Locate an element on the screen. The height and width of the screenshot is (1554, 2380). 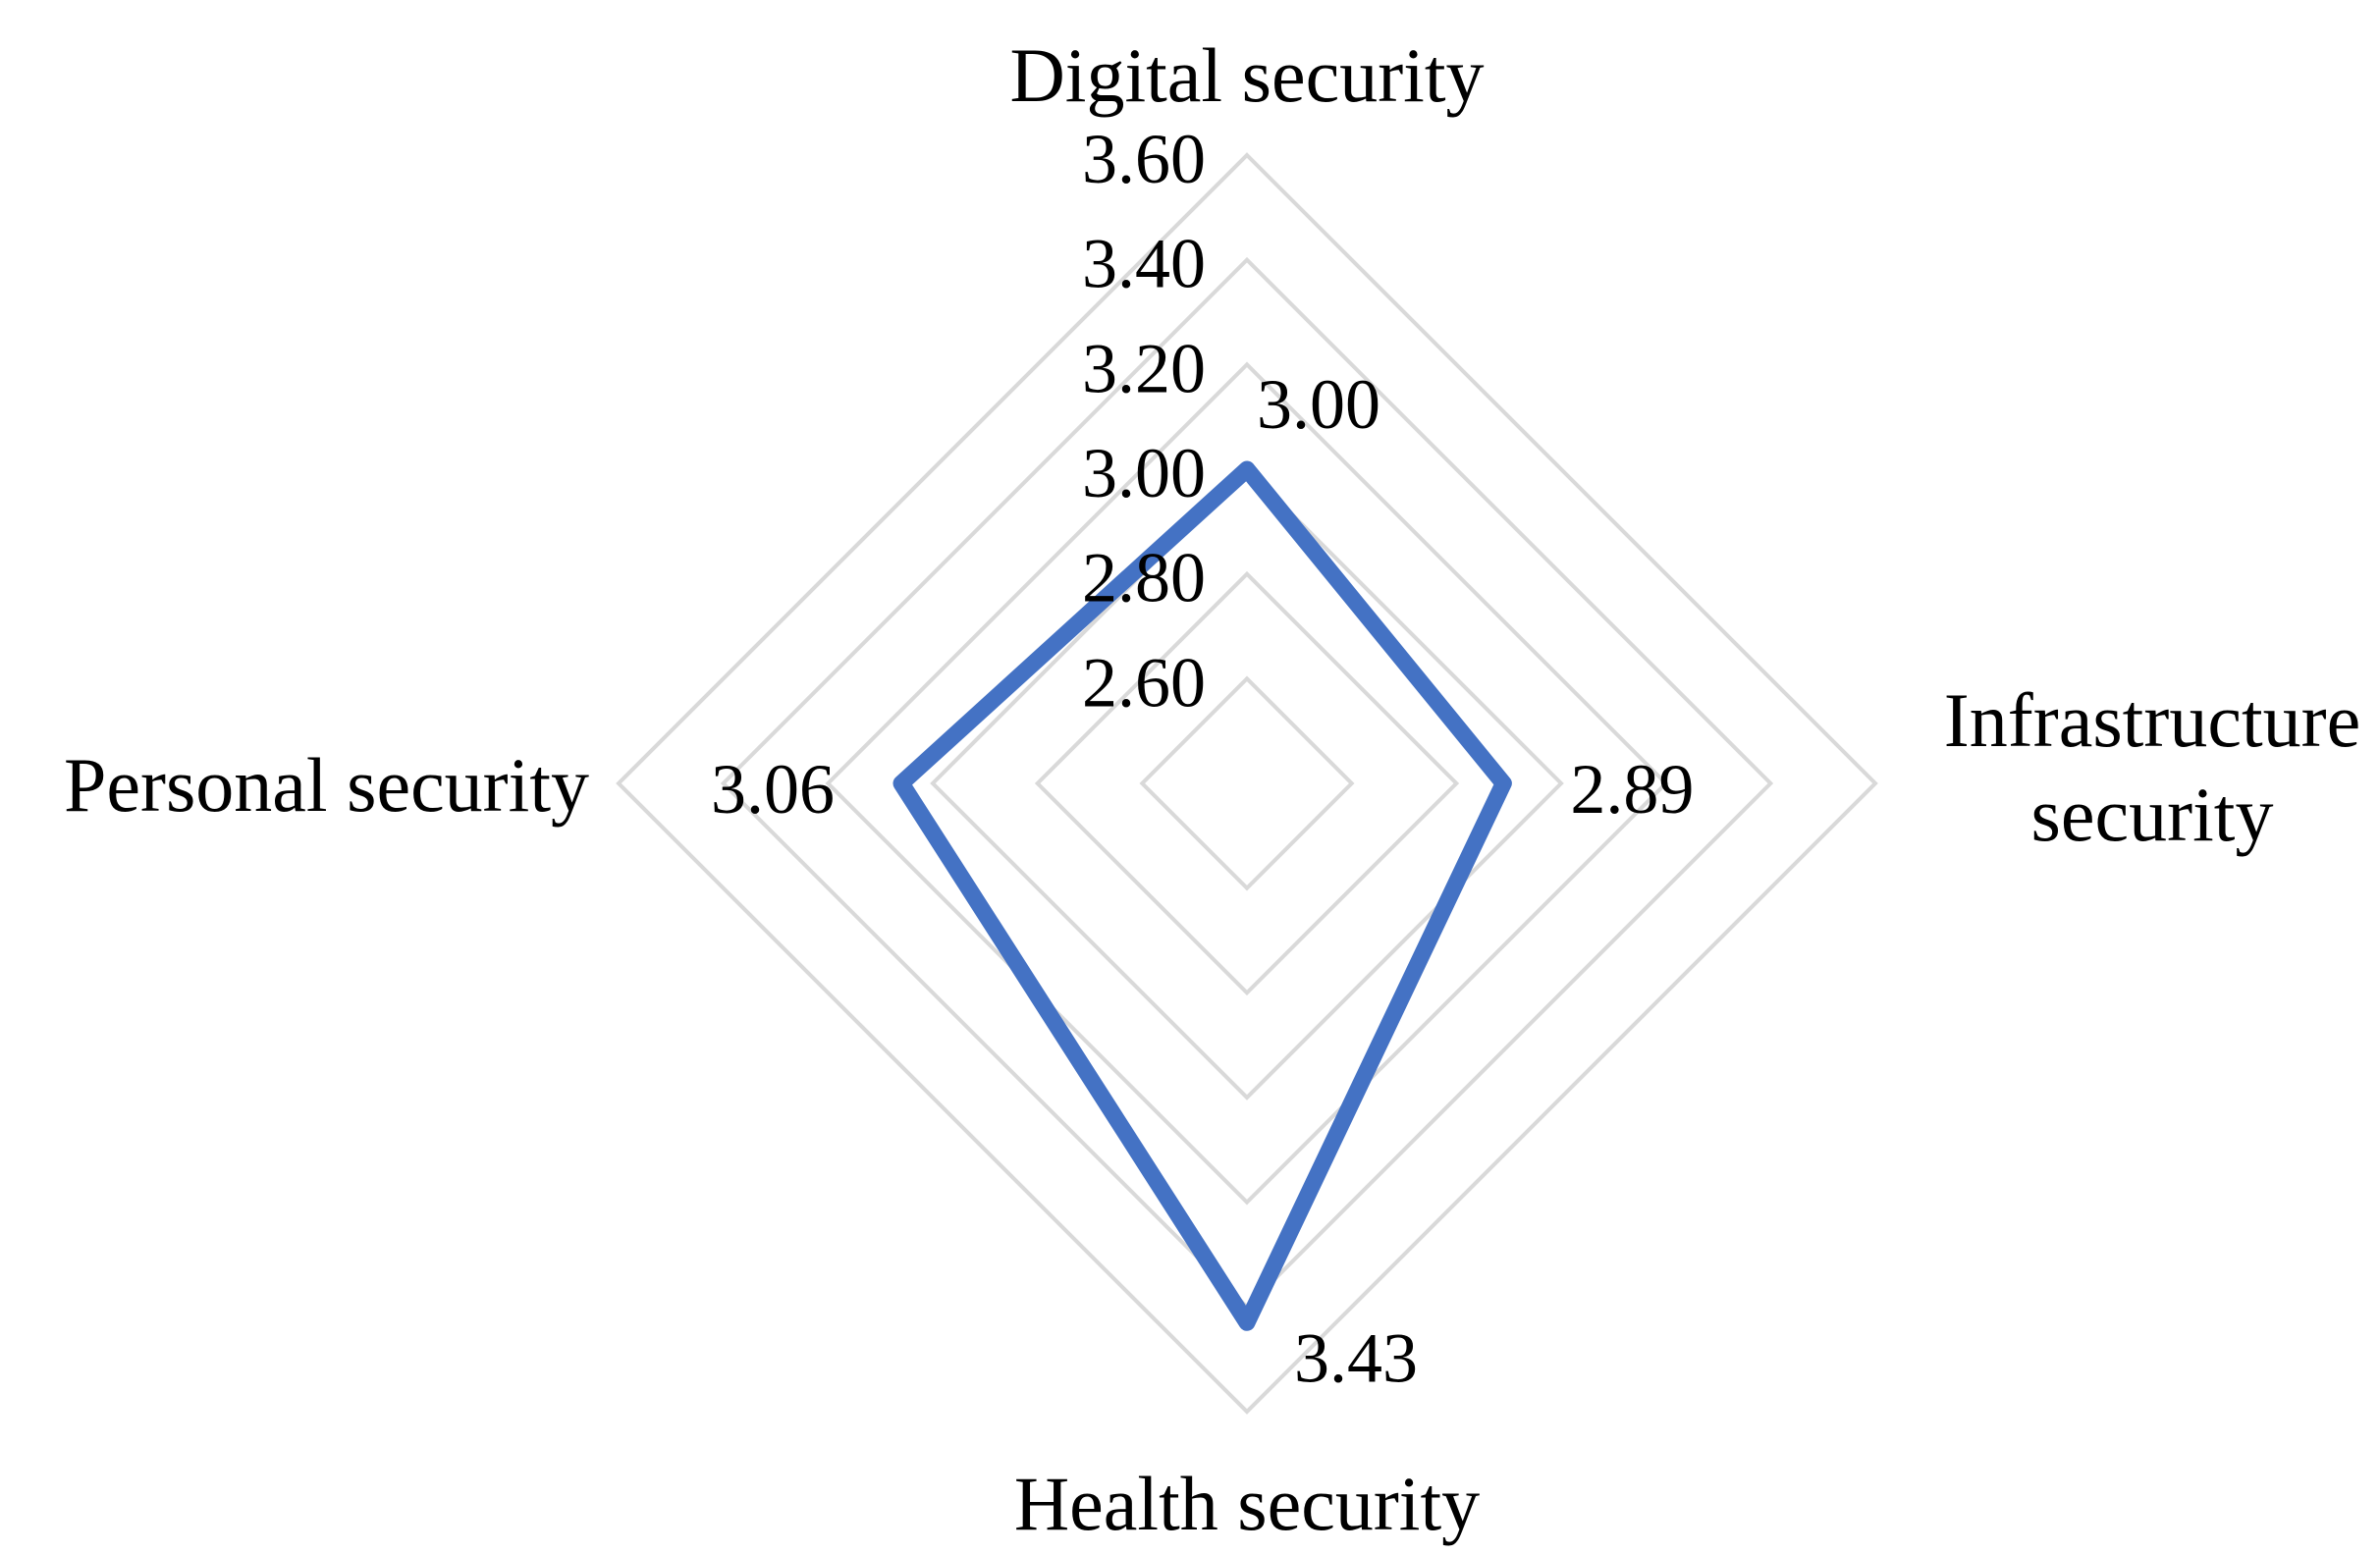
grid-ring-3.00 is located at coordinates (1247, 783).